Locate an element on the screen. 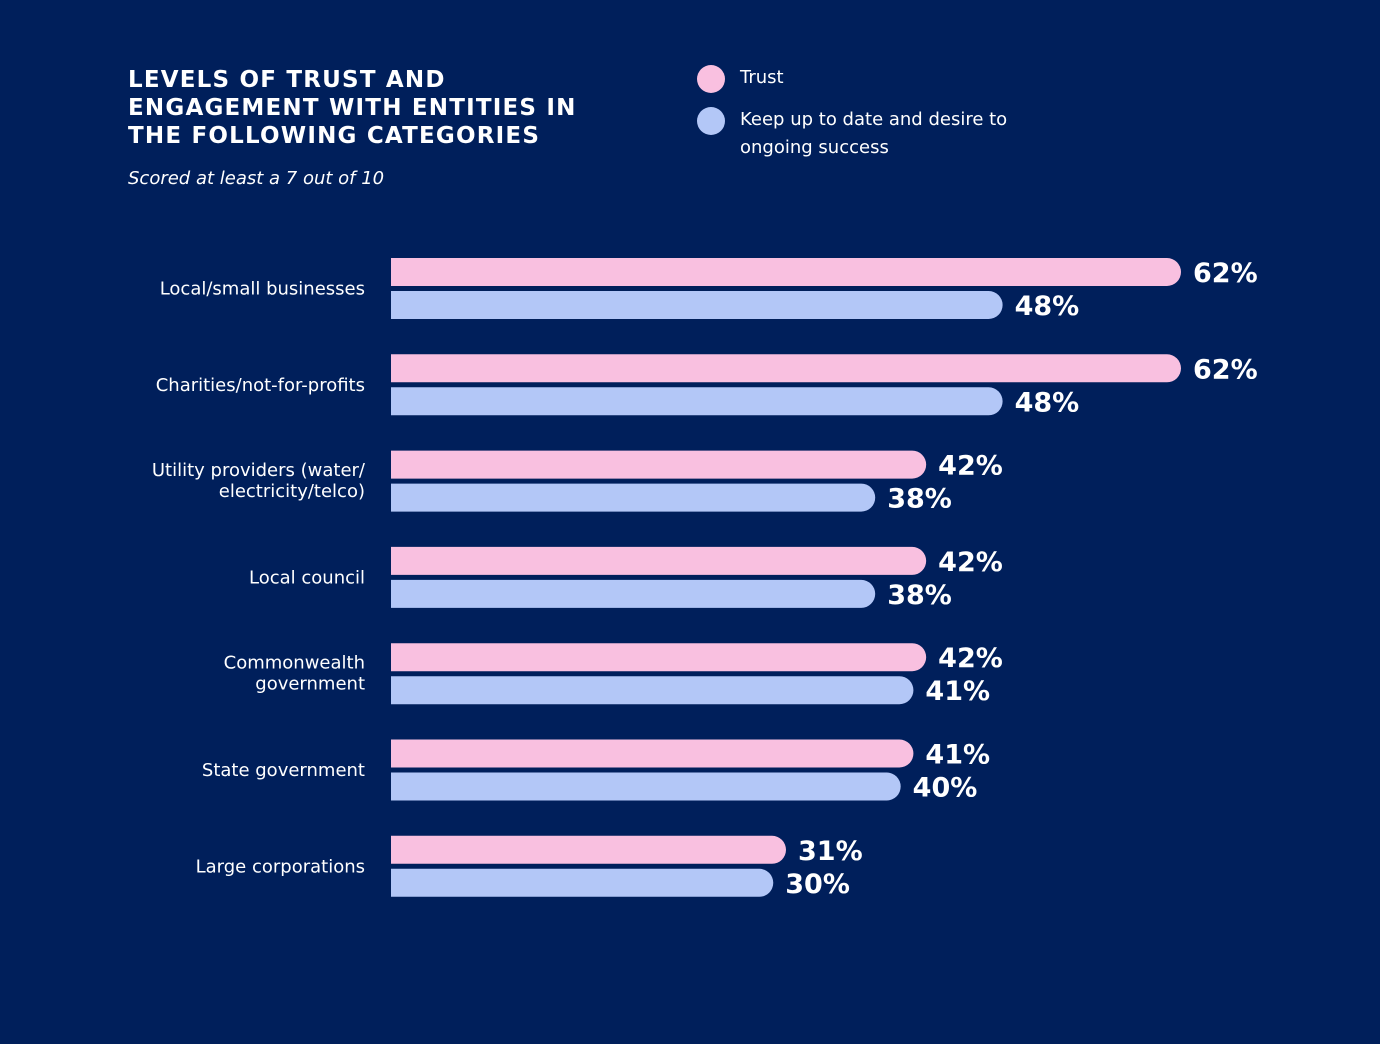  category-label: Local/small businesses is located at coordinates (262, 289).